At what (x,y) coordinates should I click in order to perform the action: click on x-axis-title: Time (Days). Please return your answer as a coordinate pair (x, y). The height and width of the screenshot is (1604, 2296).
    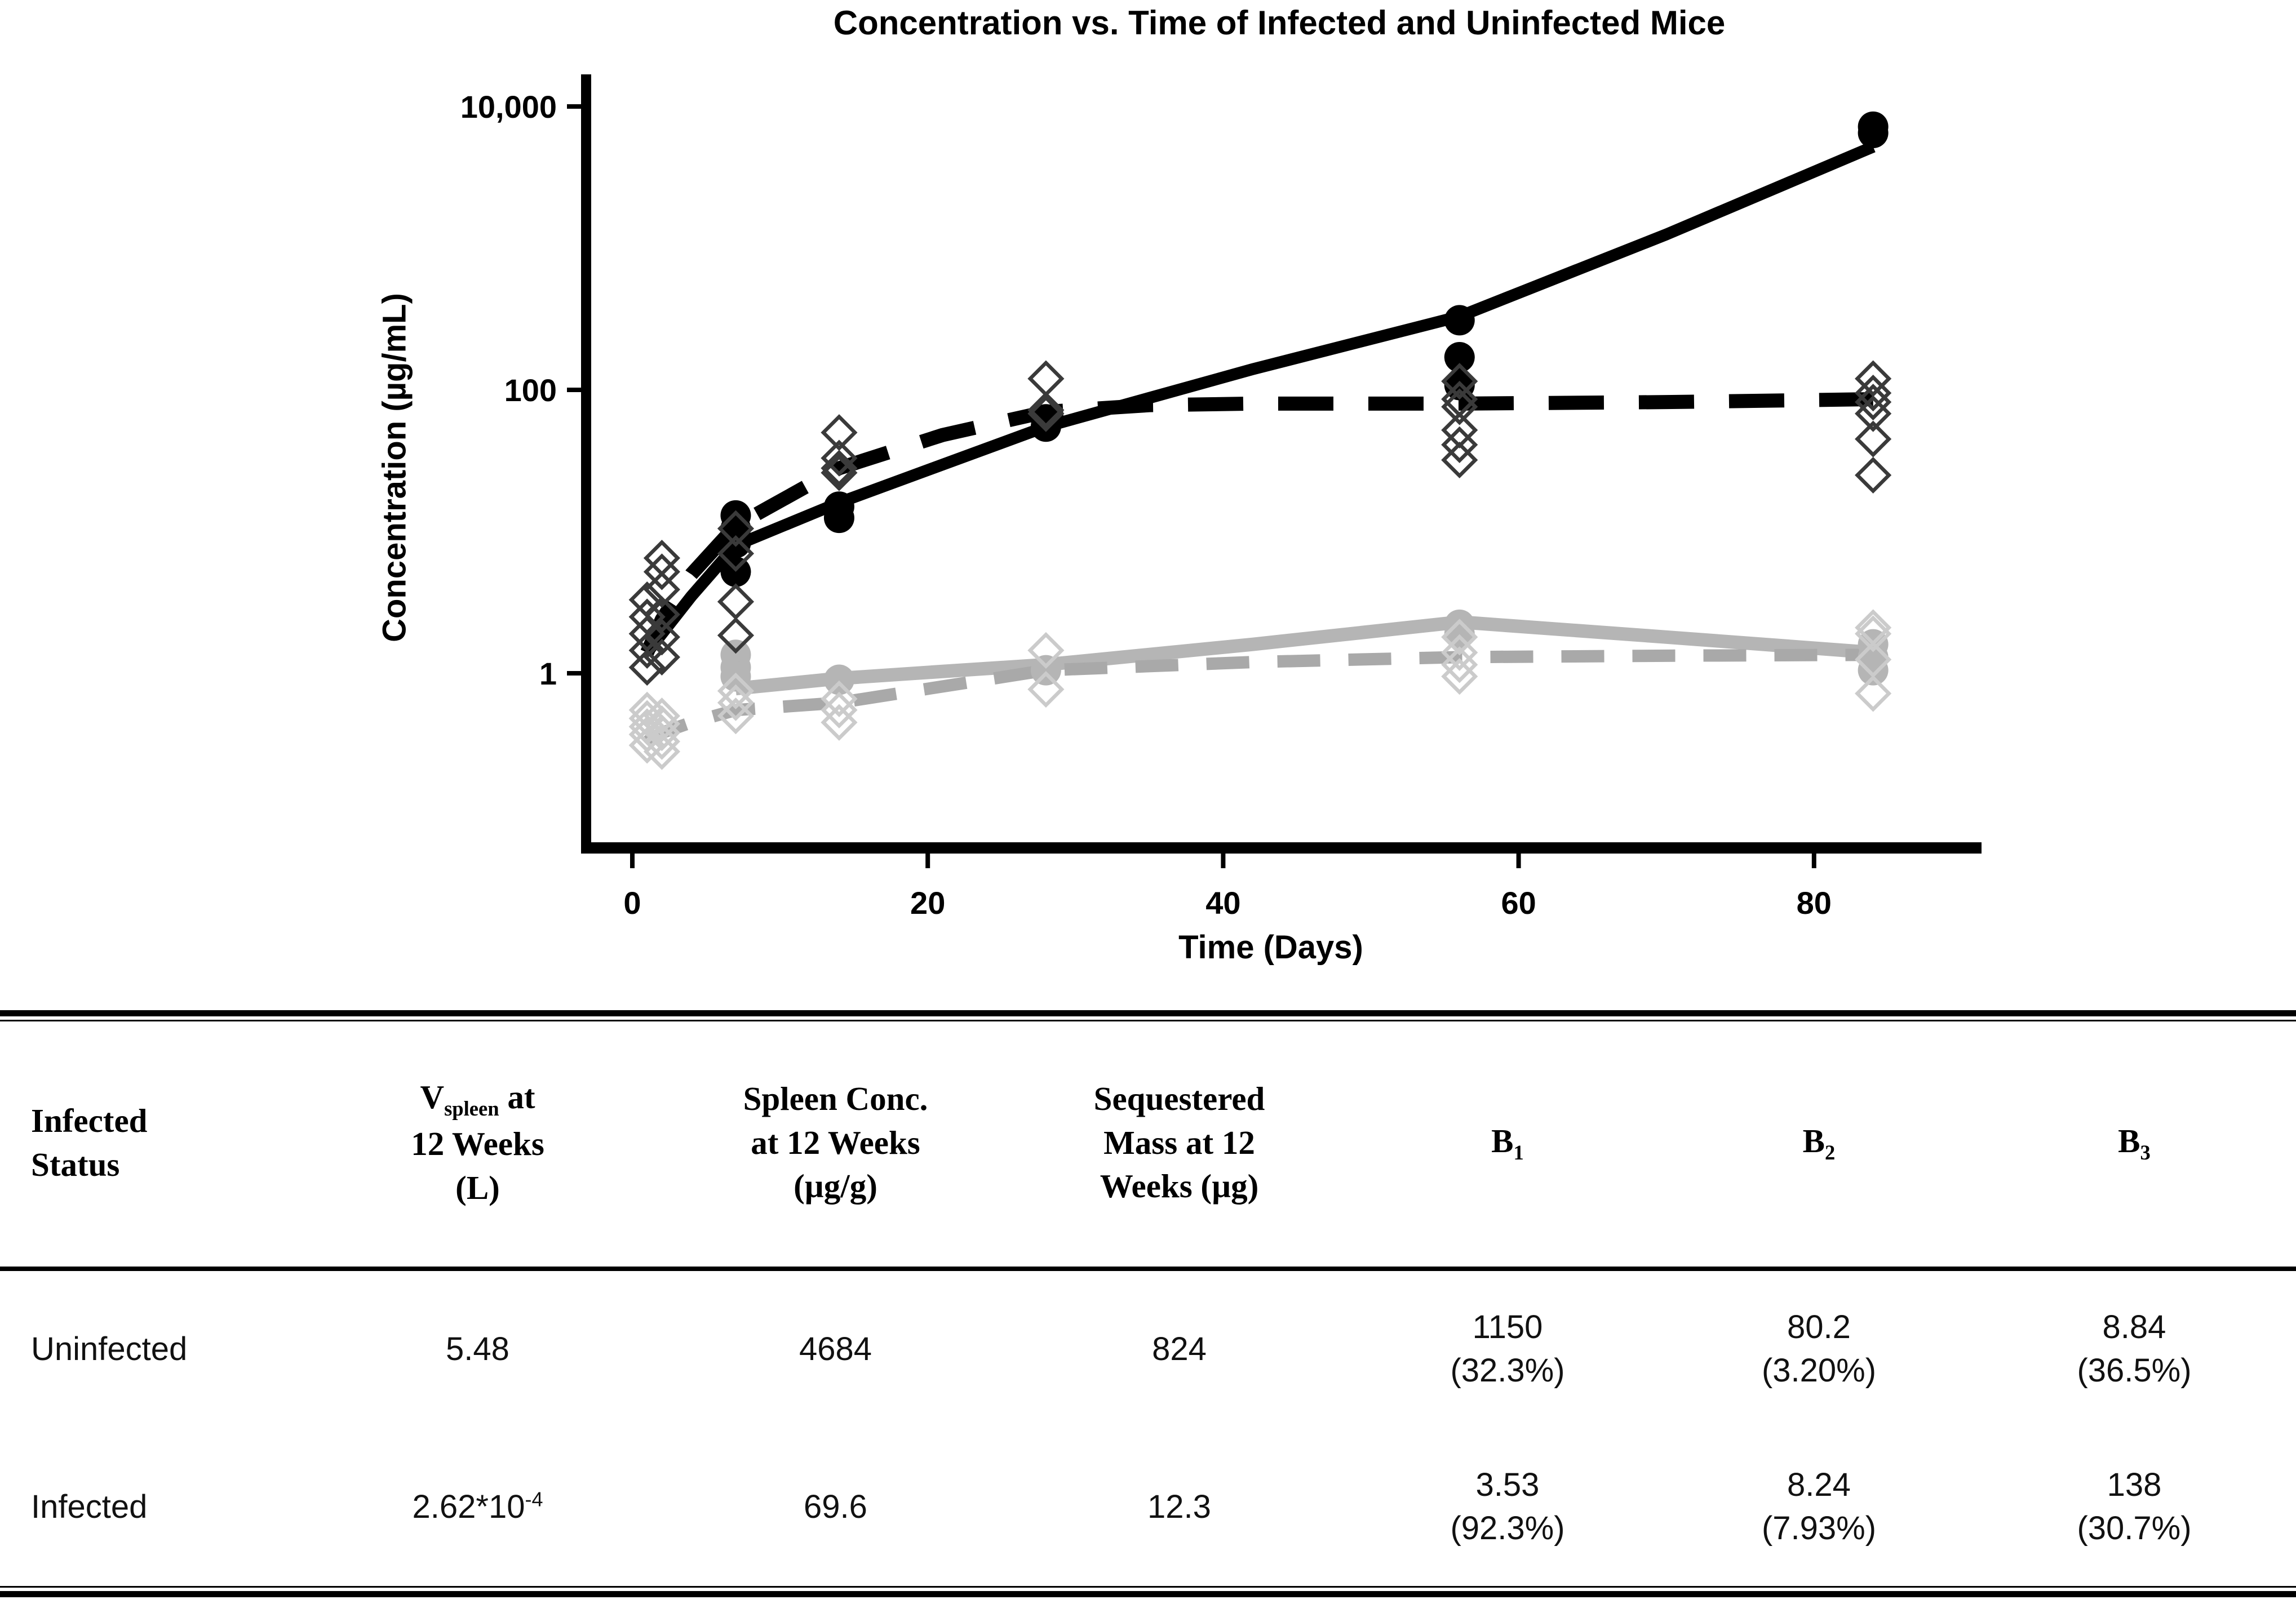
    Looking at the image, I should click on (1270, 947).